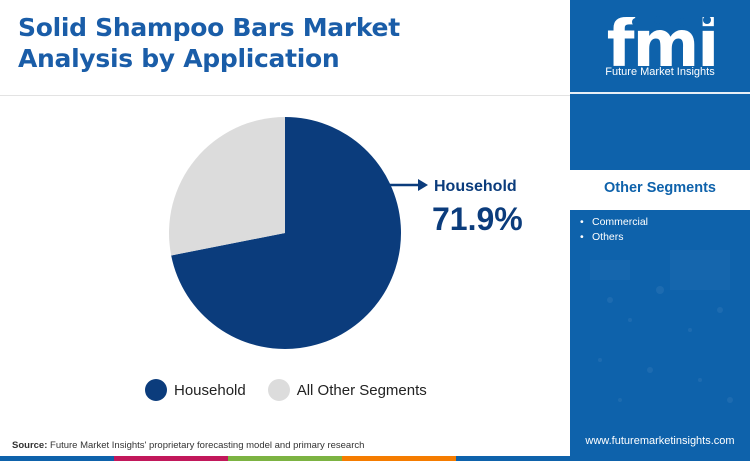  I want to click on other-segments-title: Other Segments, so click(660, 188).